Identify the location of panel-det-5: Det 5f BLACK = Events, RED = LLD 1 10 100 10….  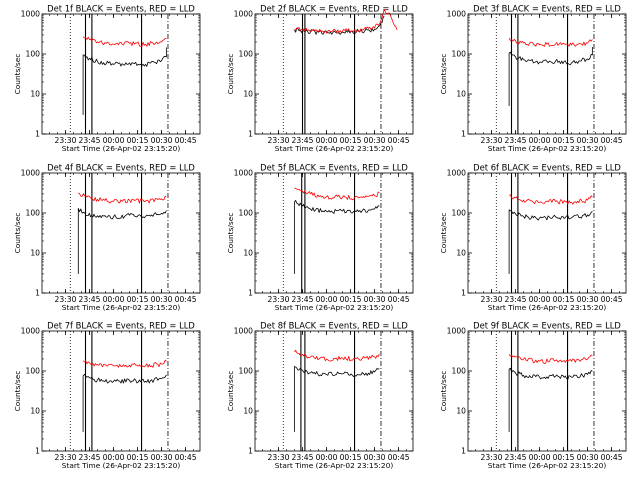
(320, 237).